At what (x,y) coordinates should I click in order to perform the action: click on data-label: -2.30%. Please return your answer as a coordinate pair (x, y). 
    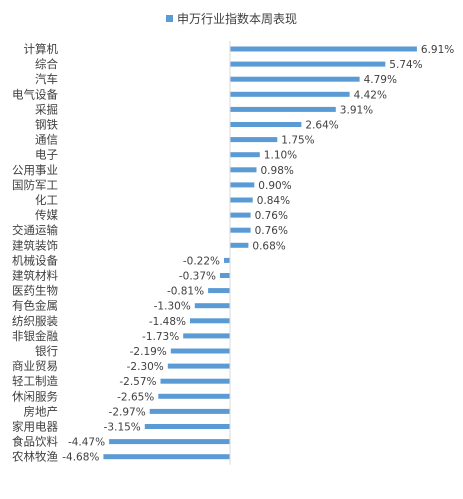
    Looking at the image, I should click on (145, 367).